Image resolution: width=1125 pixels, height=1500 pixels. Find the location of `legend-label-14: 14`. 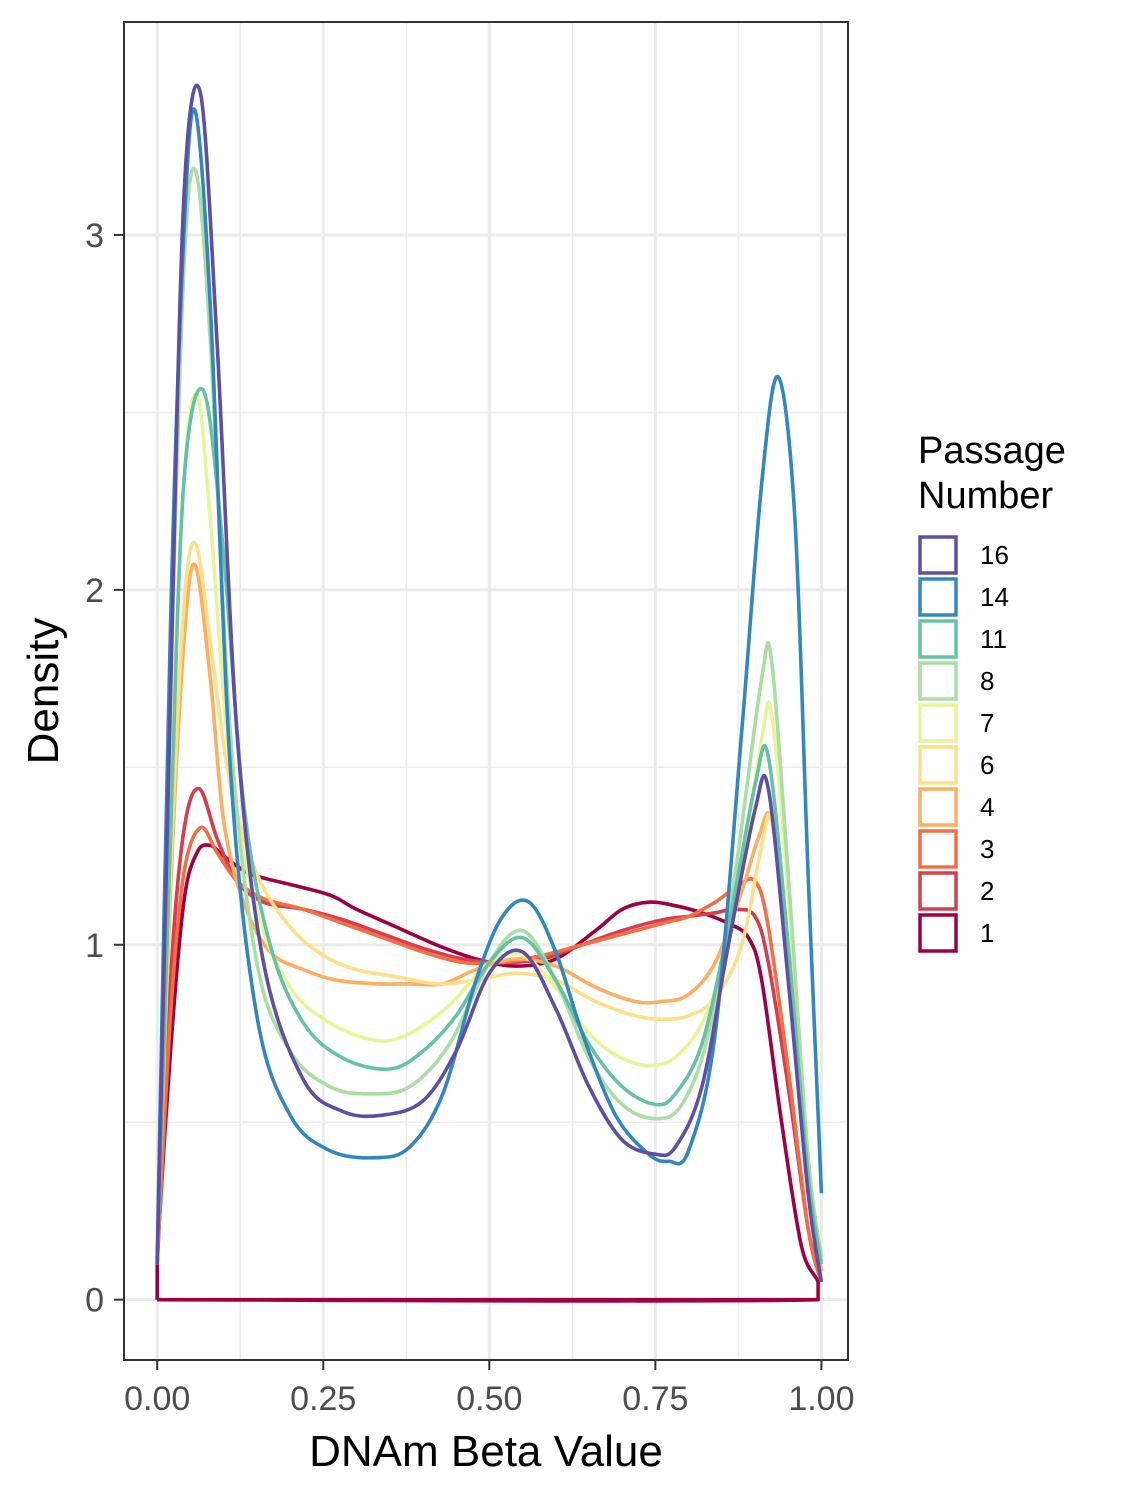

legend-label-14: 14 is located at coordinates (994, 597).